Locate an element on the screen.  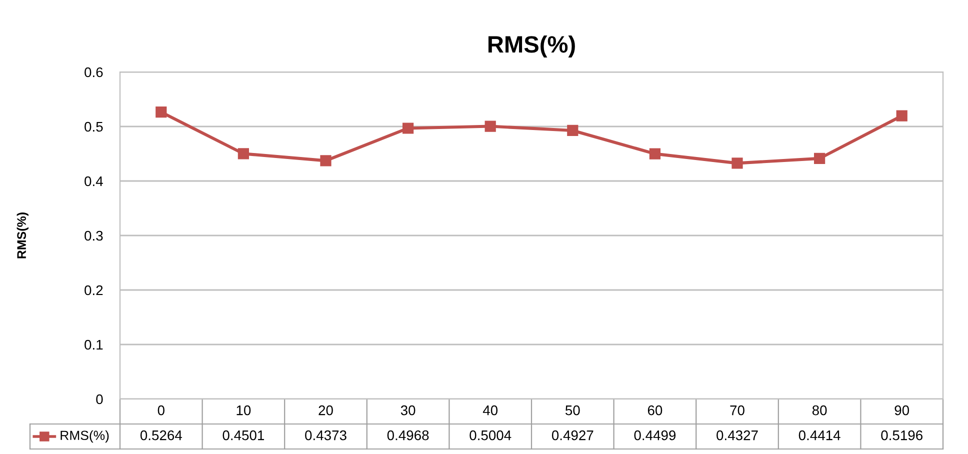
data-label: 0.4327 is located at coordinates (737, 435).